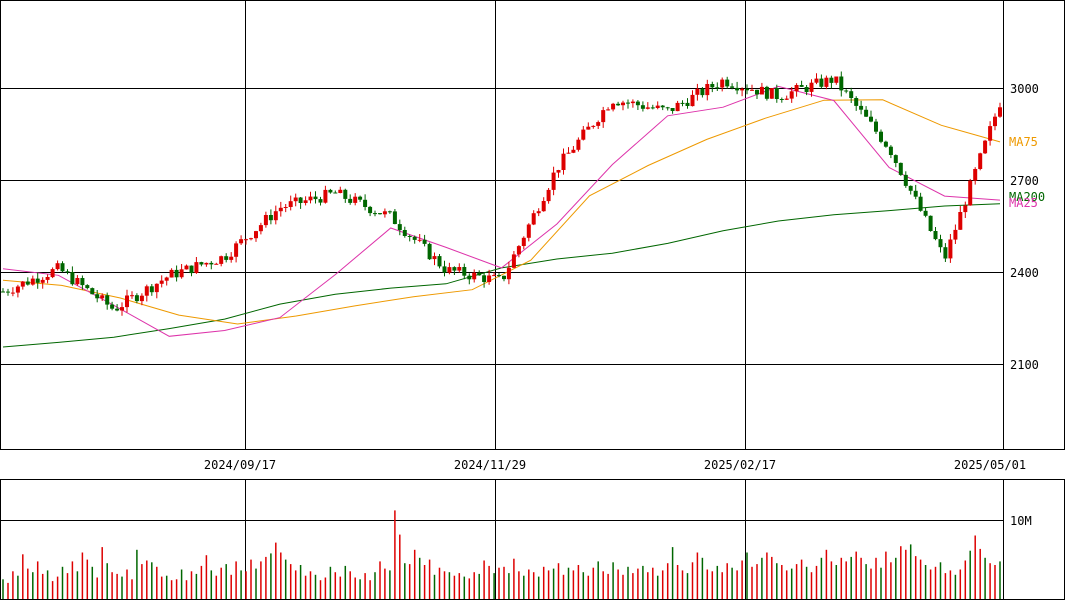  I want to click on y-tick-2100: 2100, so click(1024, 365).